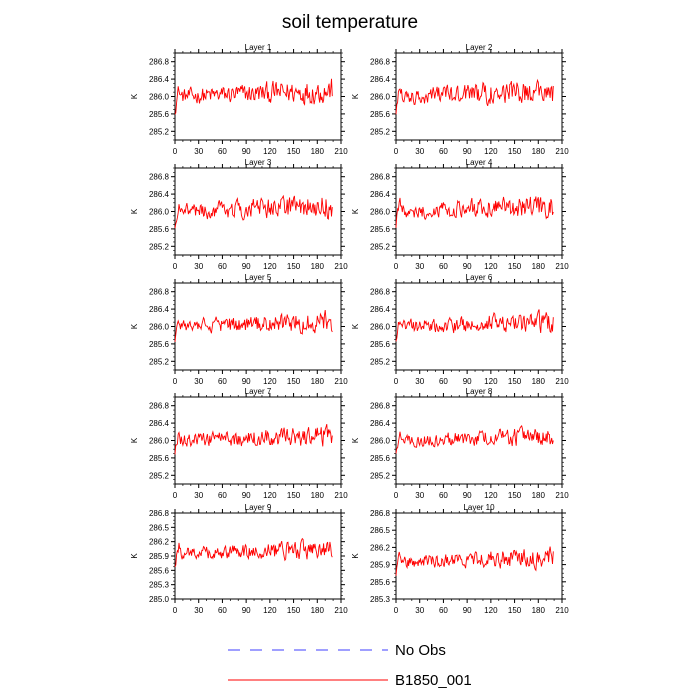 This screenshot has width=700, height=700. I want to click on panel-title: Layer 10, so click(479, 507).